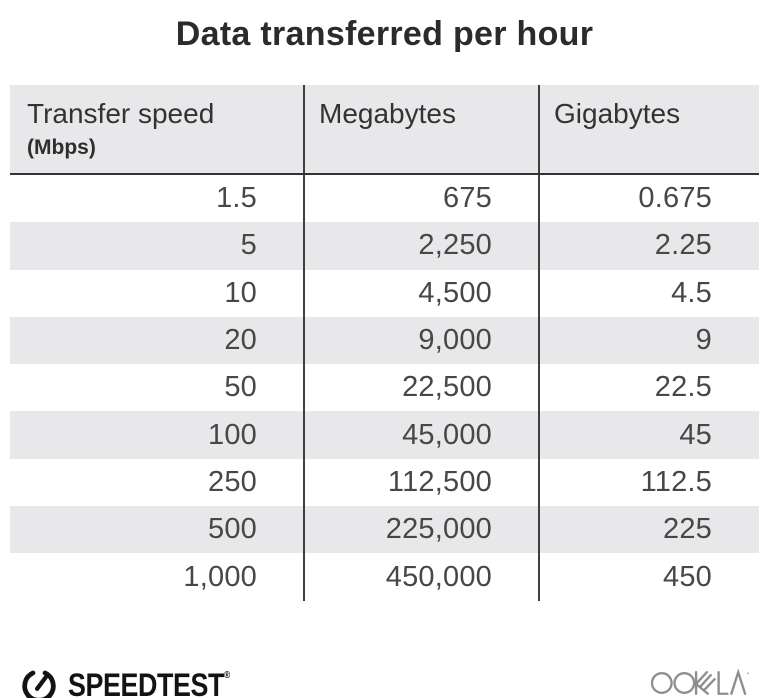  What do you see at coordinates (648, 293) in the screenshot?
I see `table-cell: 4.5` at bounding box center [648, 293].